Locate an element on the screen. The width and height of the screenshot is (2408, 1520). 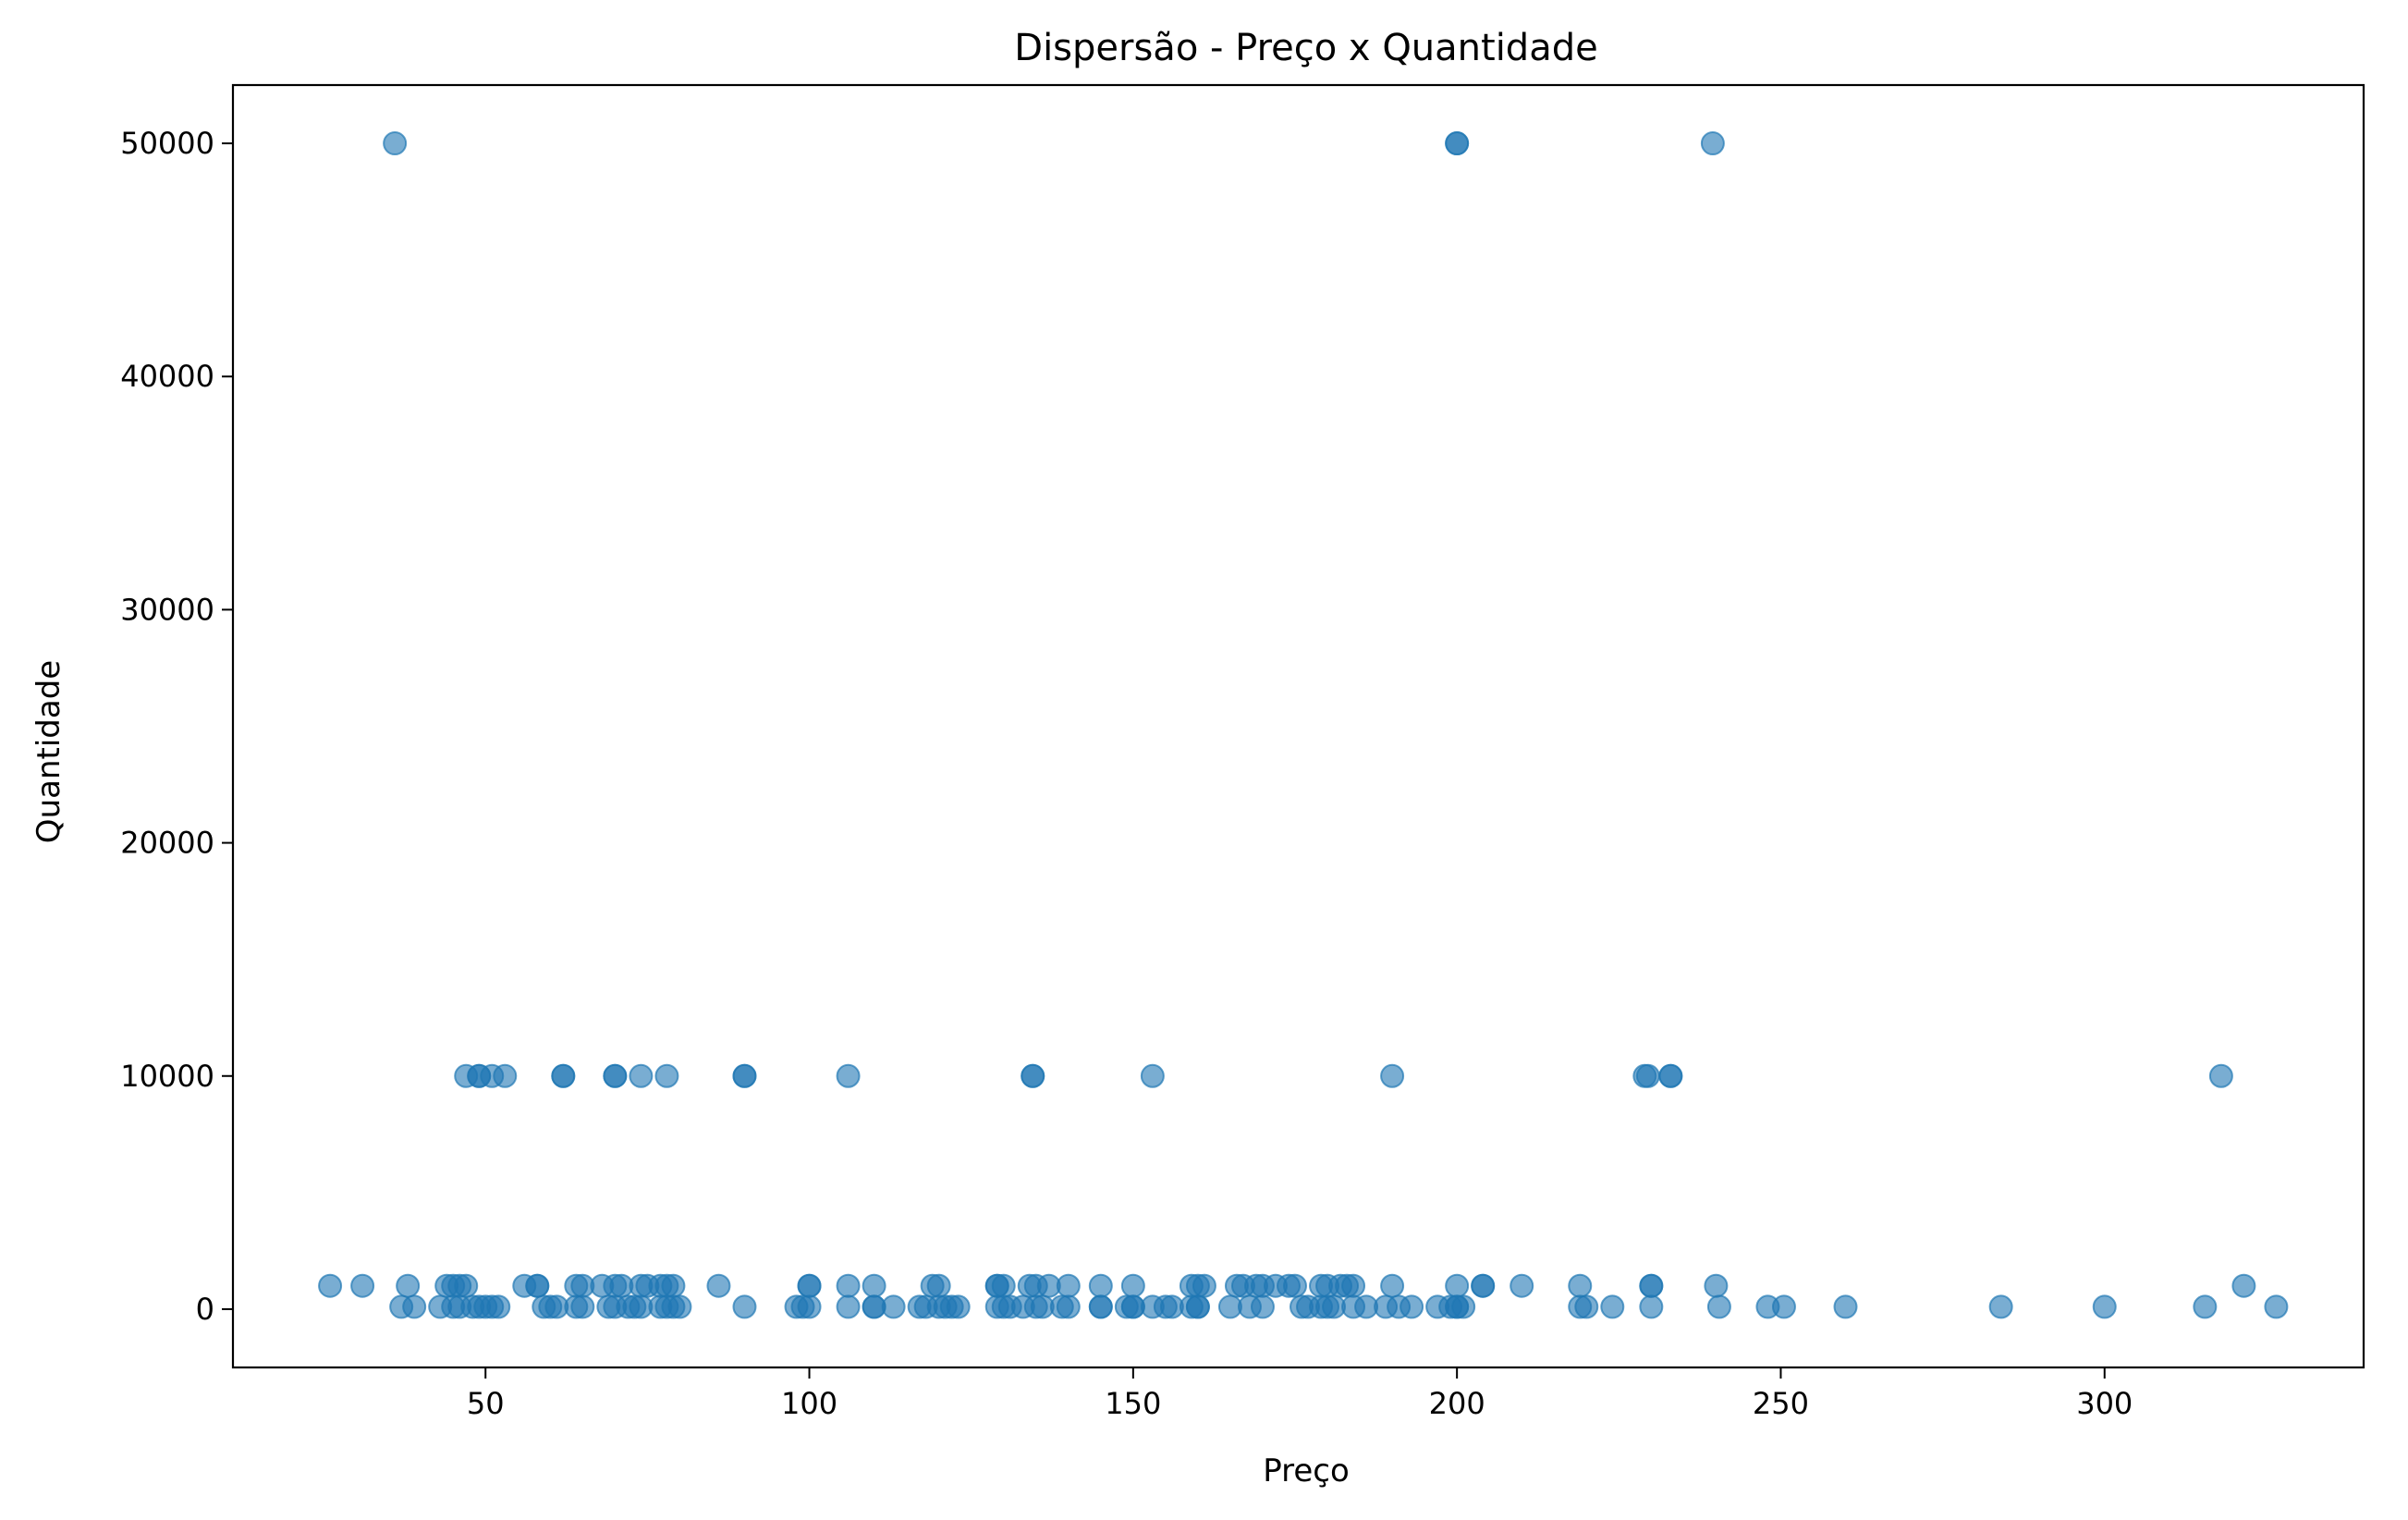
y-tick-label: 40000 is located at coordinates (167, 376).